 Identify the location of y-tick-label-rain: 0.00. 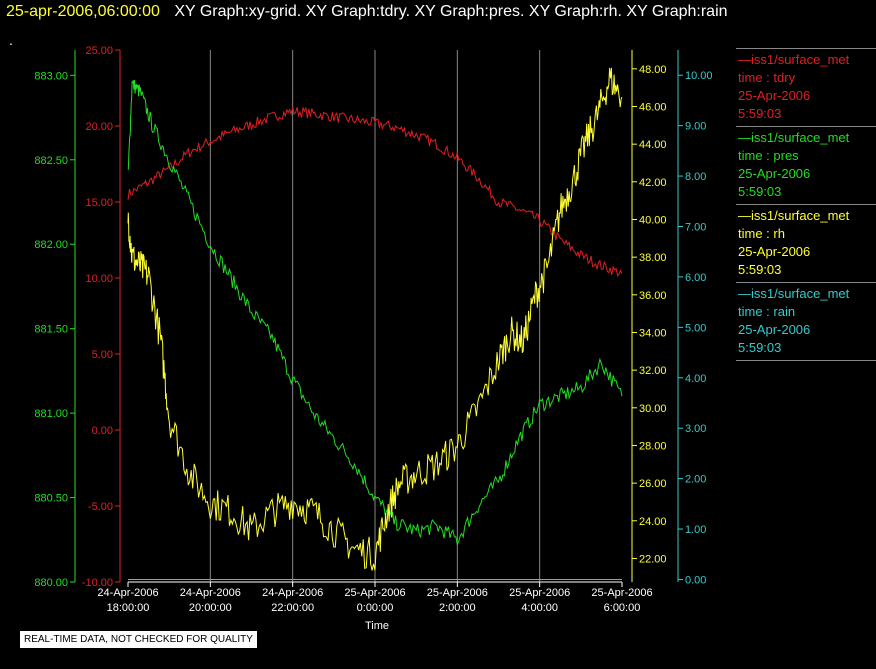
(695, 580).